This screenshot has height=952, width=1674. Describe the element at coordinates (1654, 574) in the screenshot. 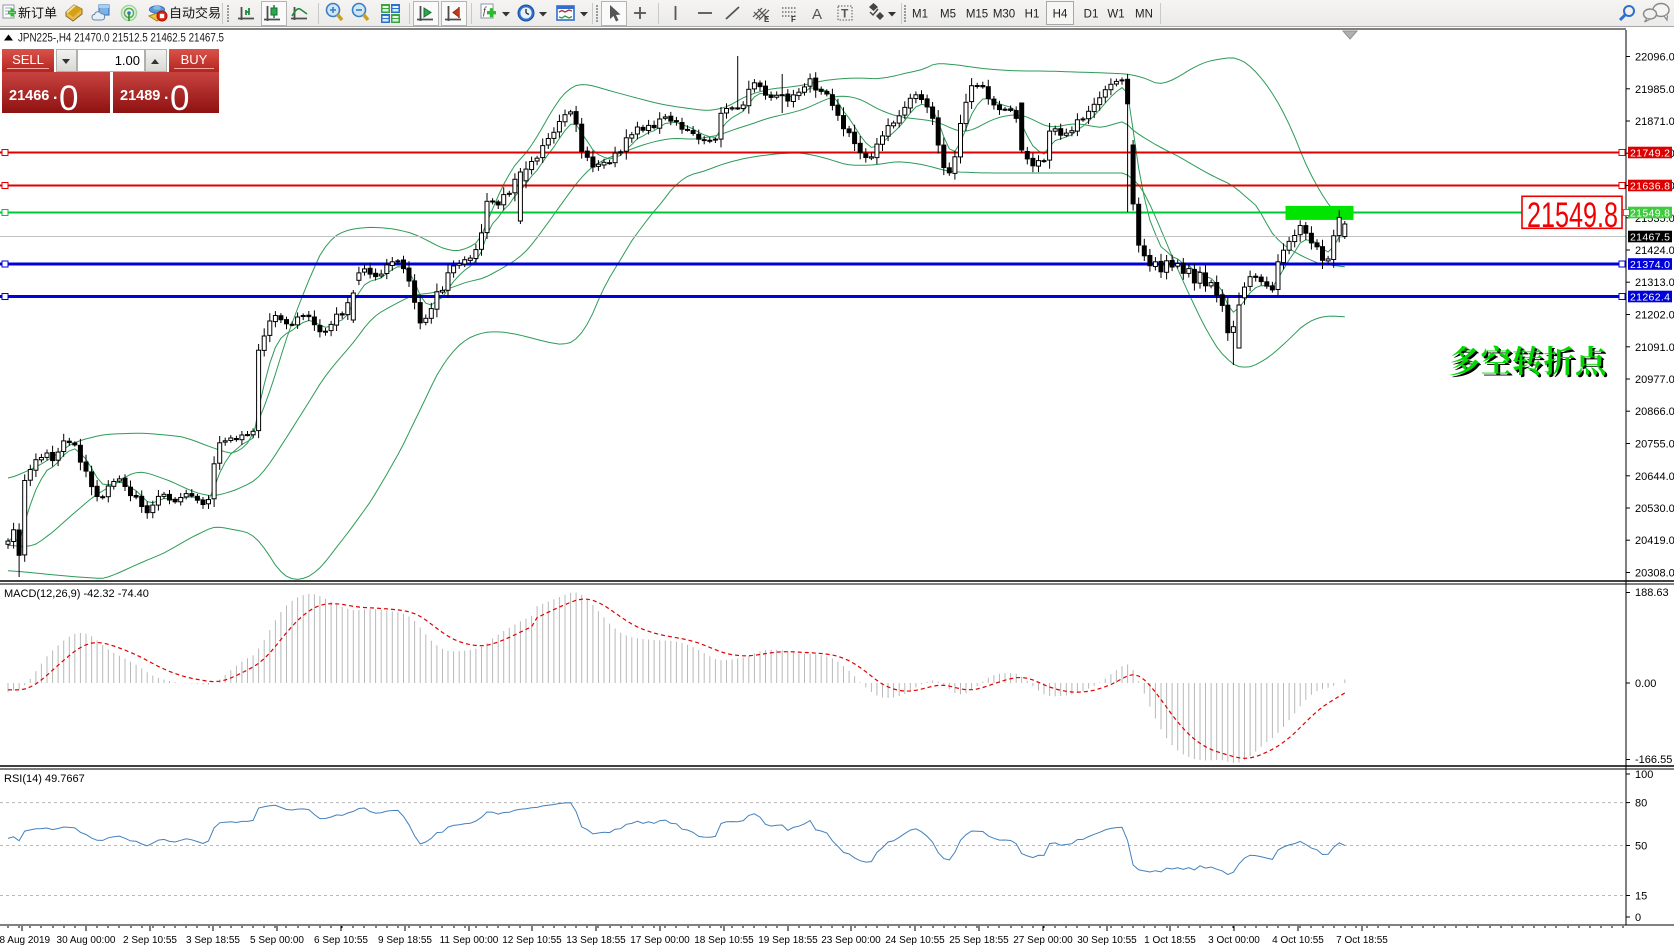

I see `svg-text: 20308.0` at that location.